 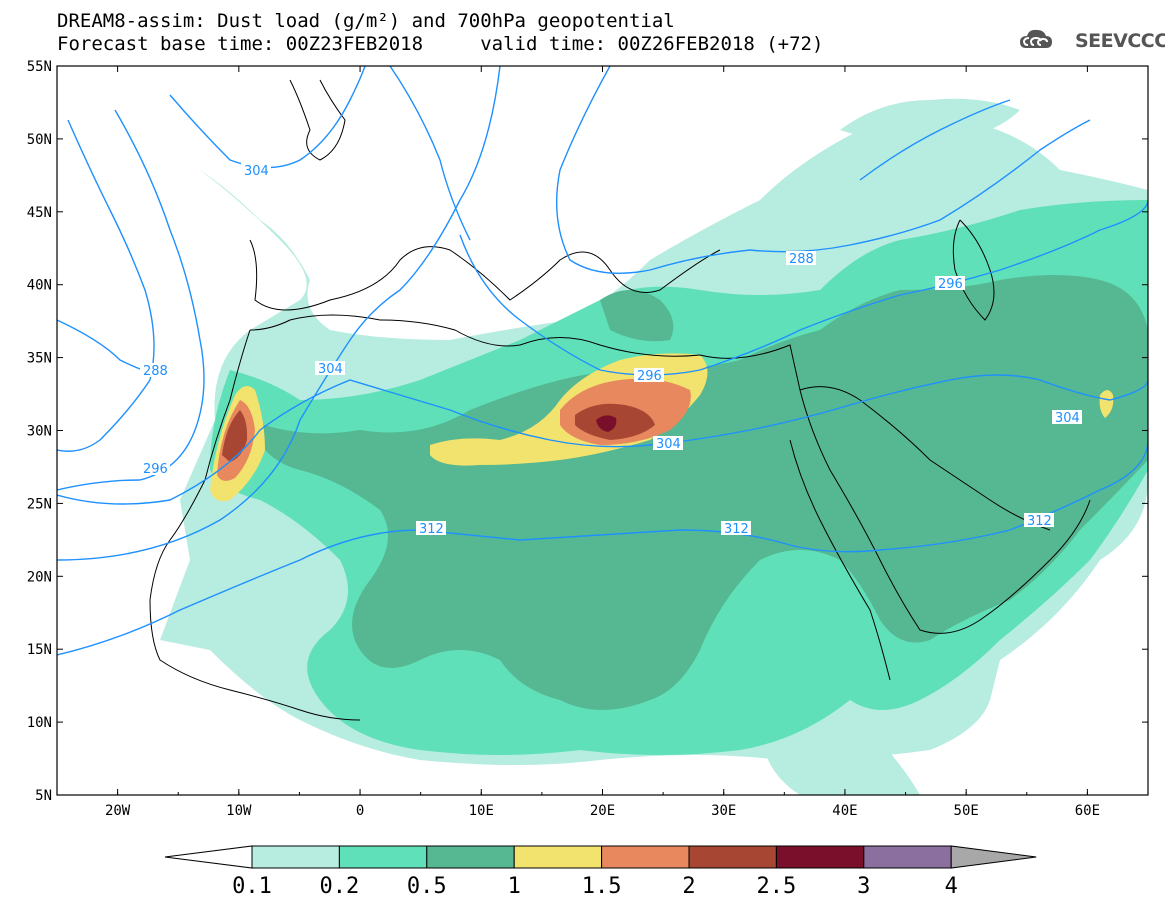 I want to click on colorbar-label: 2.5, so click(x=777, y=886).